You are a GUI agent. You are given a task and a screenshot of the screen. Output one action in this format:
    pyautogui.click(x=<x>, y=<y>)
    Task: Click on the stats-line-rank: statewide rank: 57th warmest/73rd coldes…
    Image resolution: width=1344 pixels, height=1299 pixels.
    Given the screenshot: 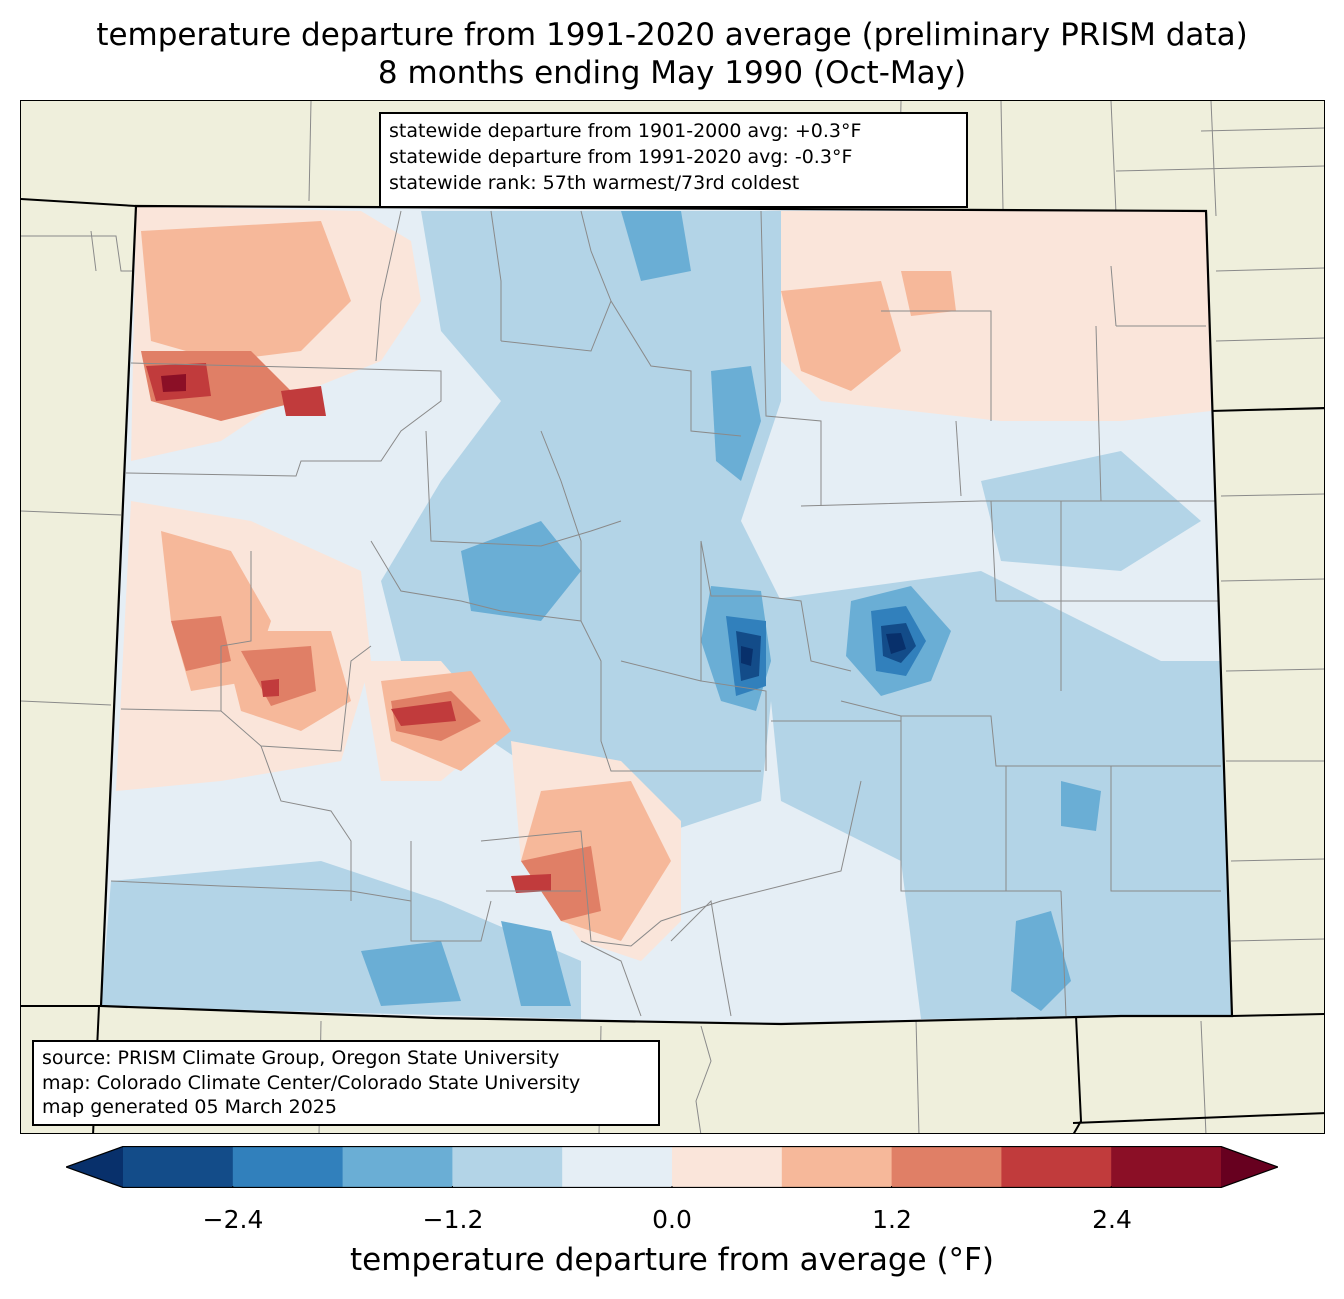 What is the action you would take?
    pyautogui.click(x=594, y=183)
    